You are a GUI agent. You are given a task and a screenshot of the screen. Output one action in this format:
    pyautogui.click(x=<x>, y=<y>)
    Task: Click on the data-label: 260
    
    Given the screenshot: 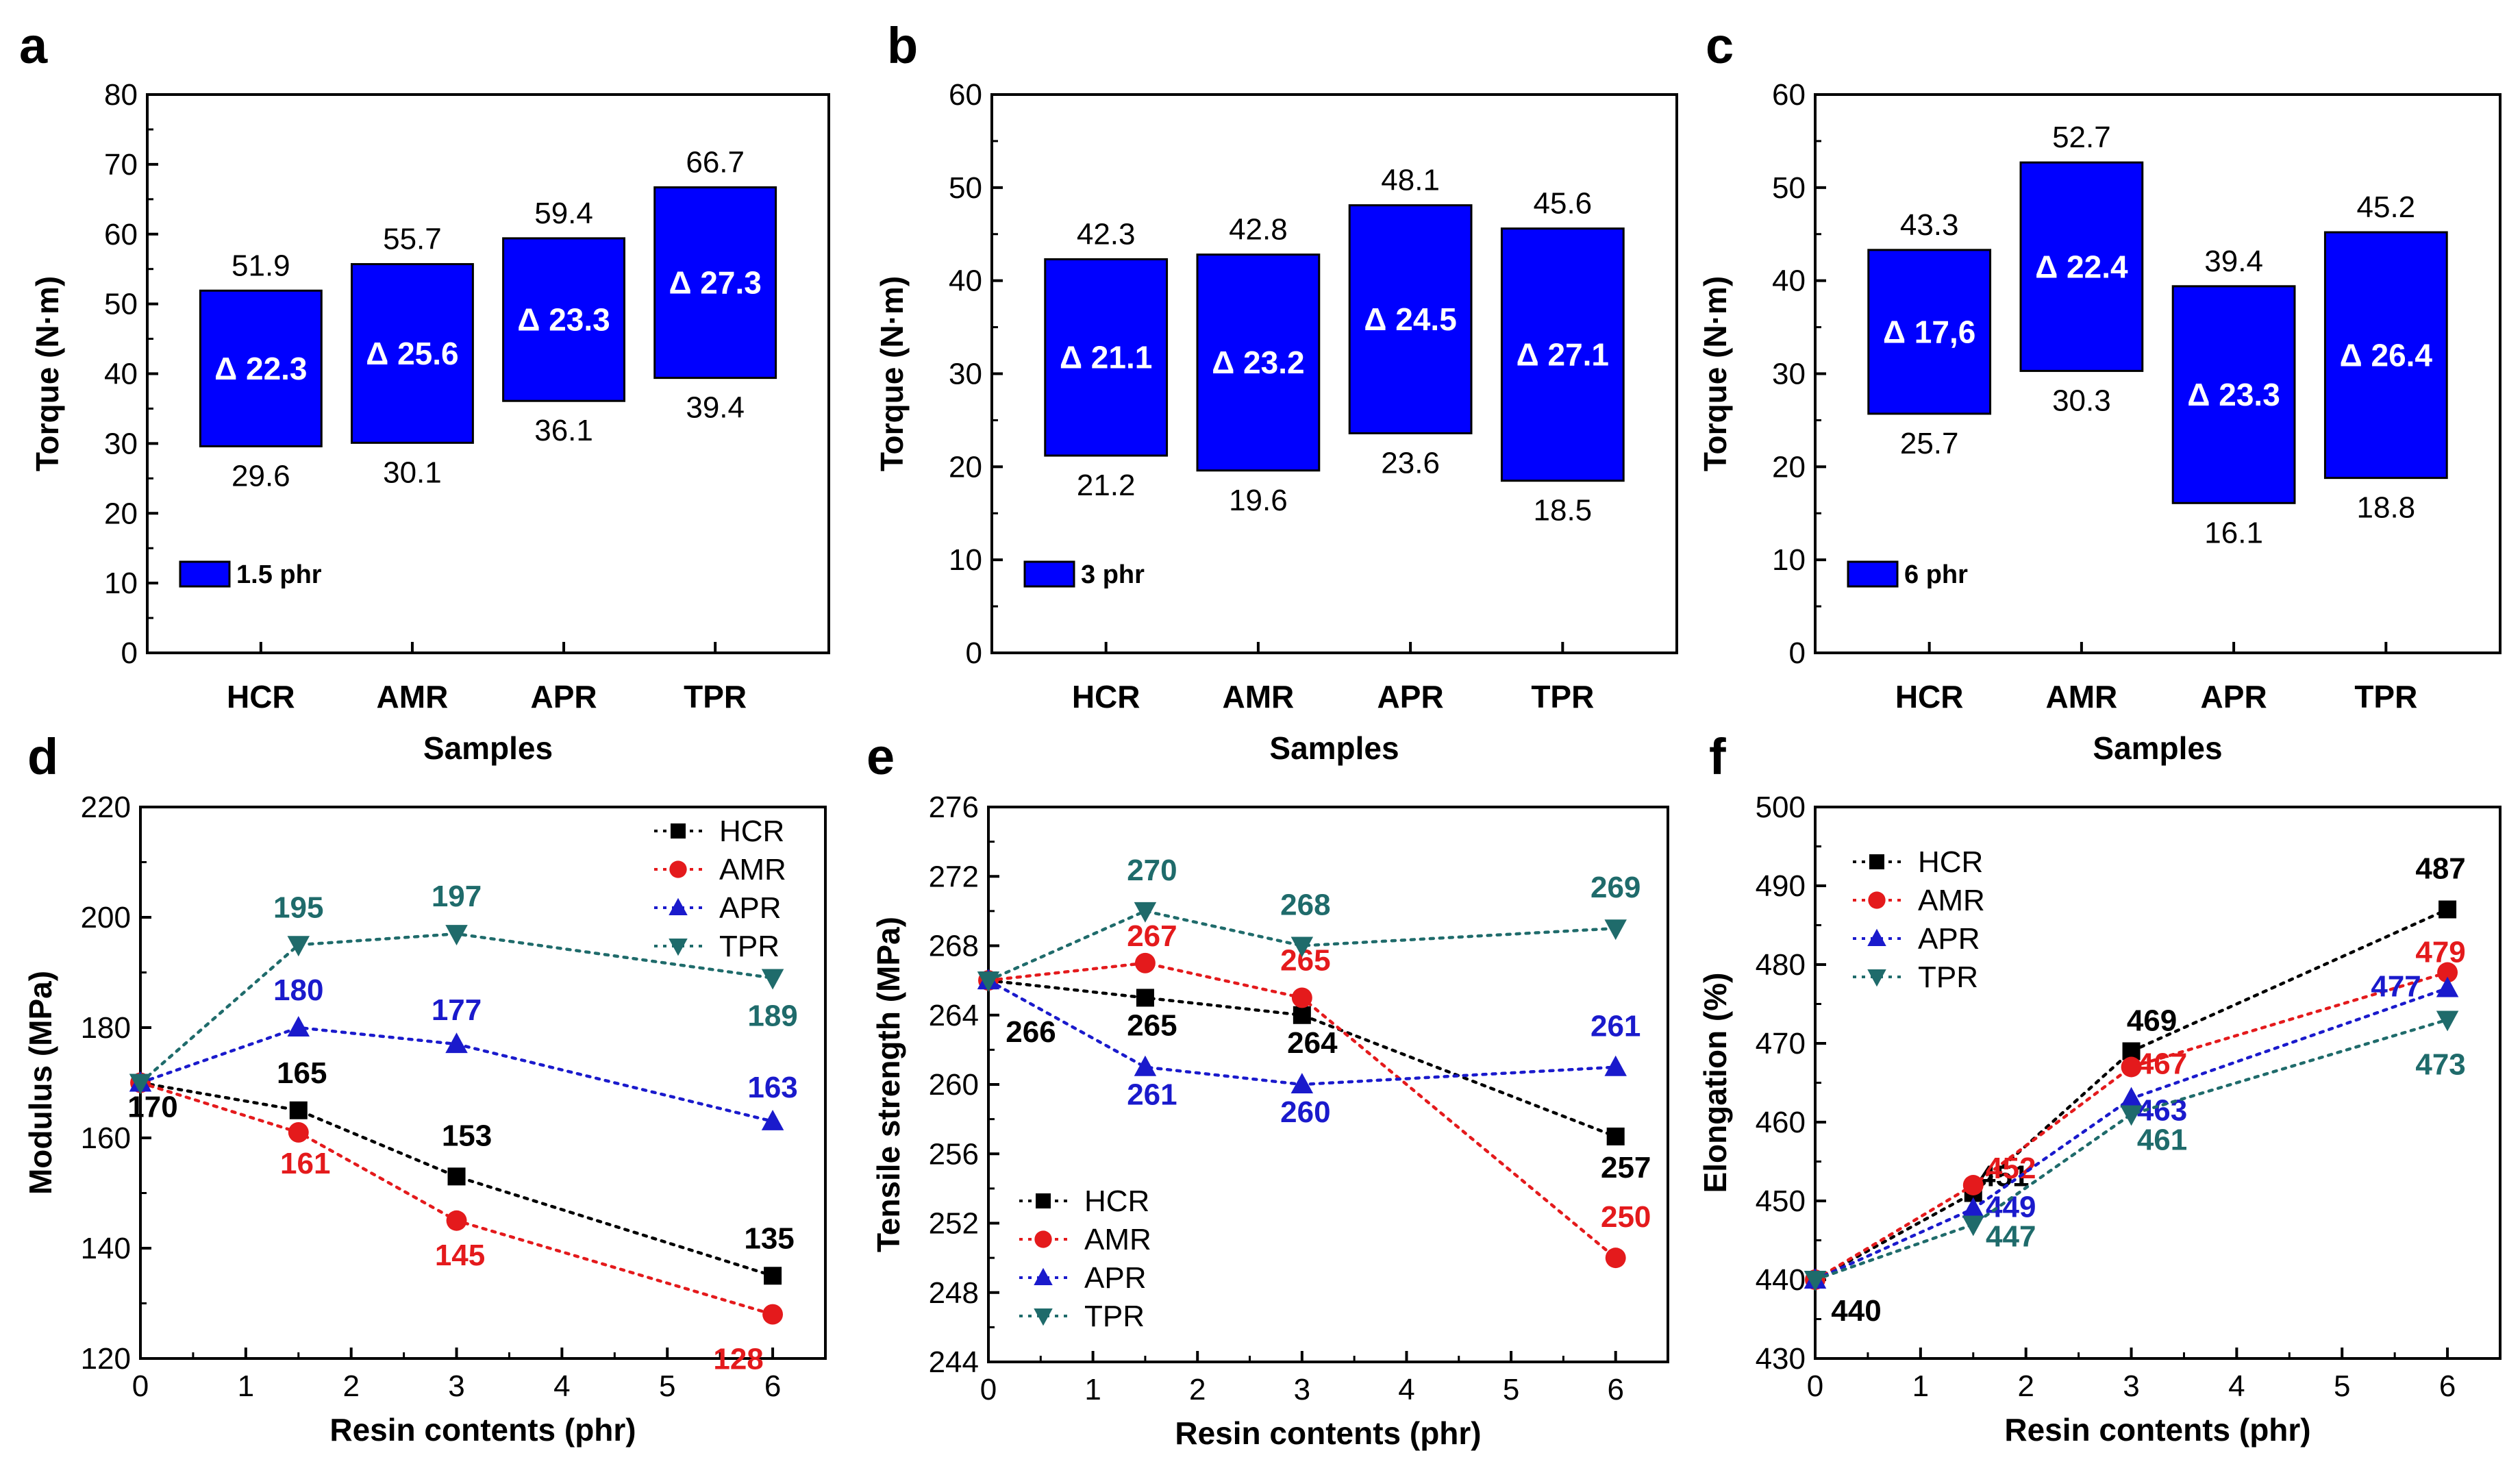 What is the action you would take?
    pyautogui.click(x=1305, y=1112)
    